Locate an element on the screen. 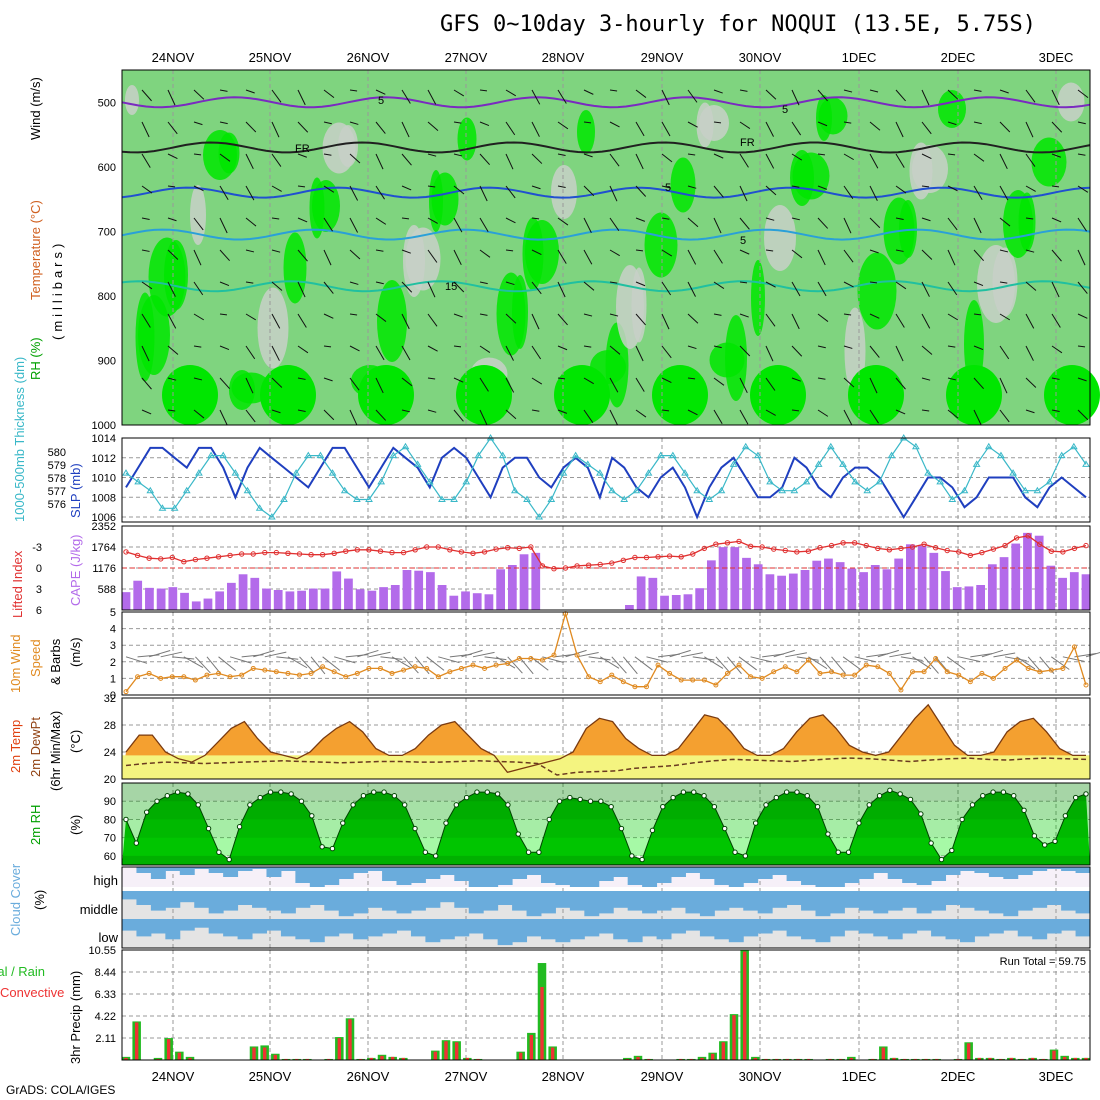 The height and width of the screenshot is (1100, 1100). rh-band is located at coordinates (606, 792).